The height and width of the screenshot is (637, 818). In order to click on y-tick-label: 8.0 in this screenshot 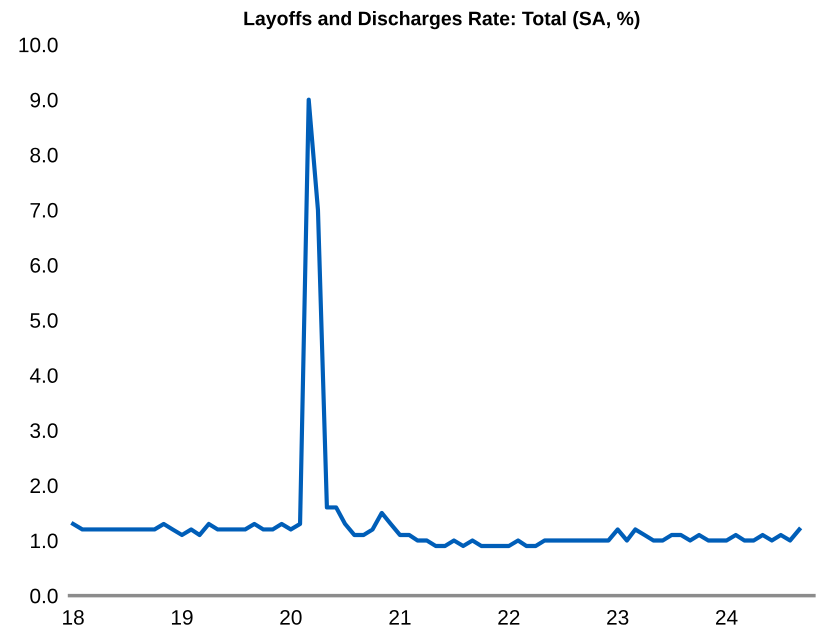, I will do `click(44, 155)`.